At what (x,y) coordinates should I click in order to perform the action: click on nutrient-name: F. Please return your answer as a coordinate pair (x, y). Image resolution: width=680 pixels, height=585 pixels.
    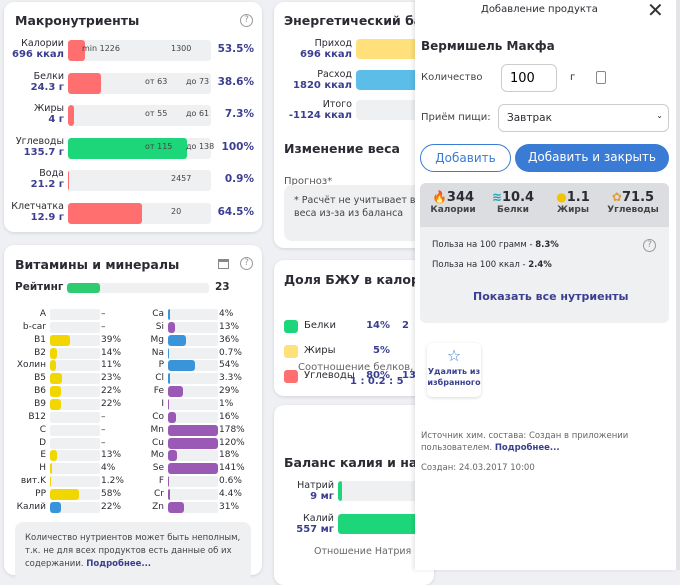
    Looking at the image, I should click on (143, 481).